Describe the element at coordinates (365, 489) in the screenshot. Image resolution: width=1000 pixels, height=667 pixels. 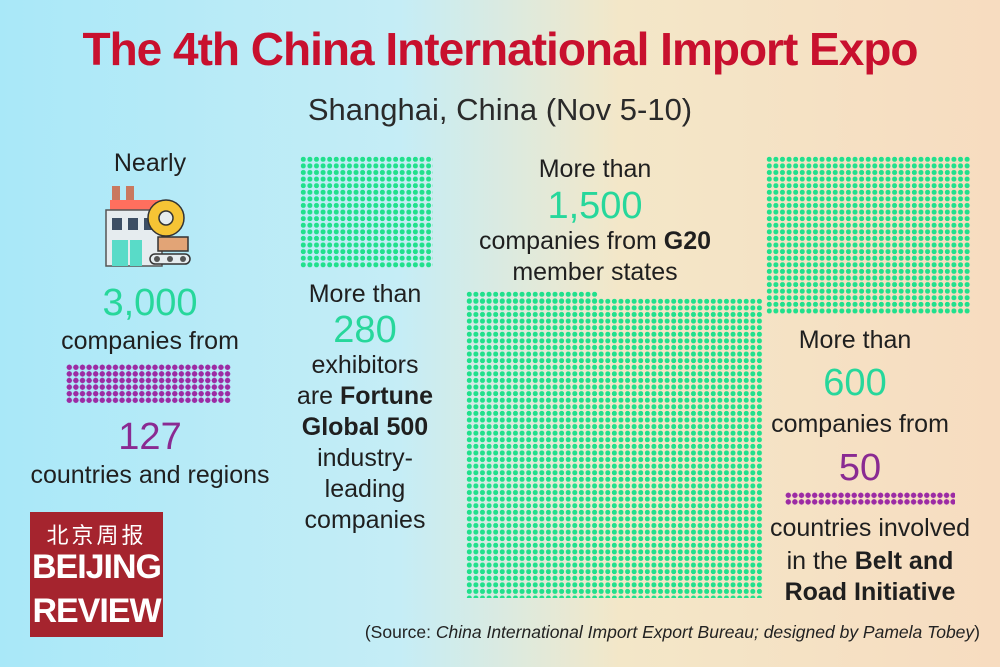
I see `block2-line5: leading` at that location.